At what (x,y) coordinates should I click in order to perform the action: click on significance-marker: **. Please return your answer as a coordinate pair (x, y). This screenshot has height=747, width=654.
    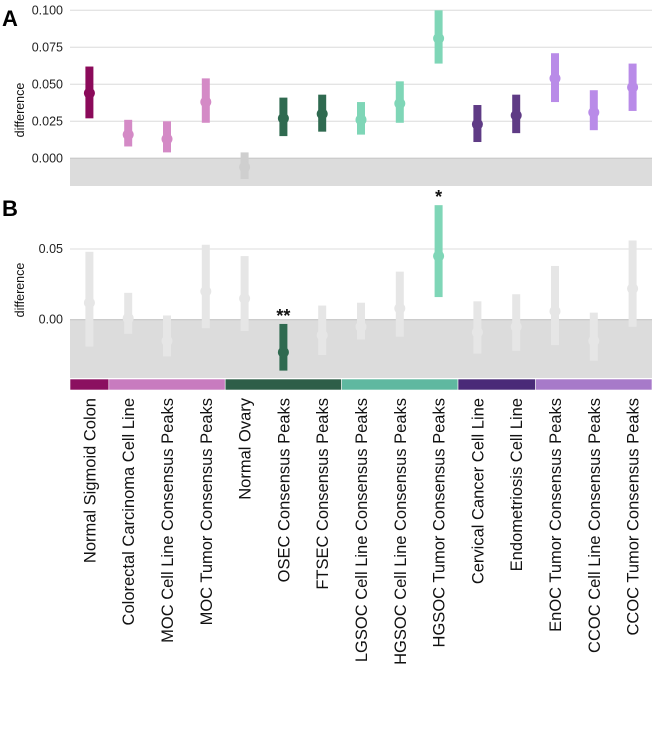
    Looking at the image, I should click on (283, 316).